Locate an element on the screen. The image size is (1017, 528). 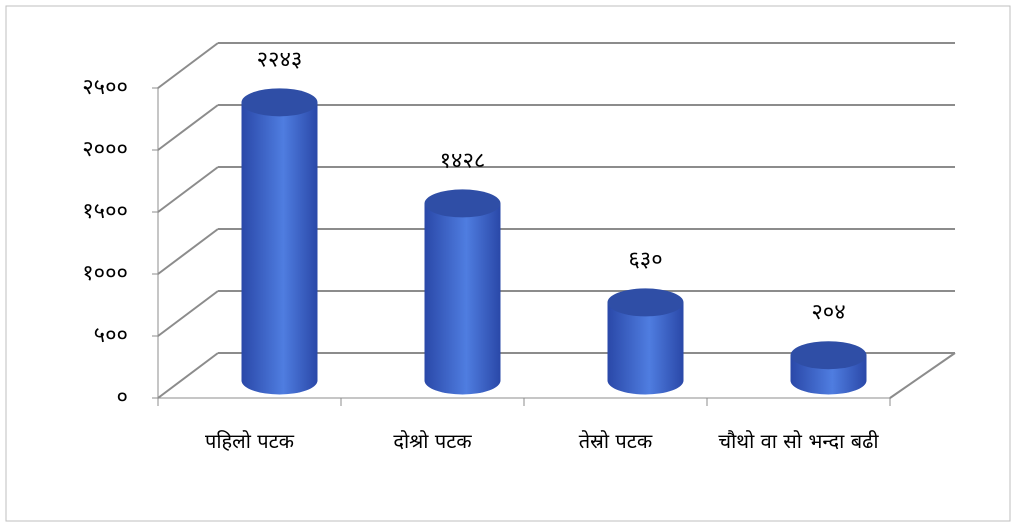
data-label: ६३० is located at coordinates (645, 259).